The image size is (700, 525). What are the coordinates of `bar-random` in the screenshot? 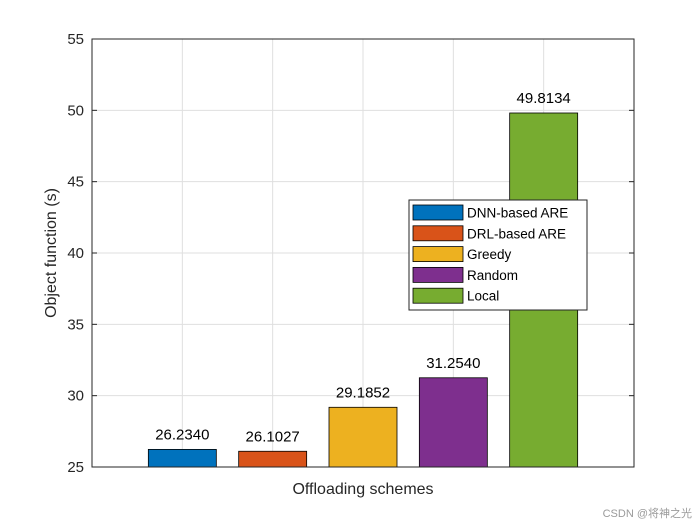 It's located at (453, 422).